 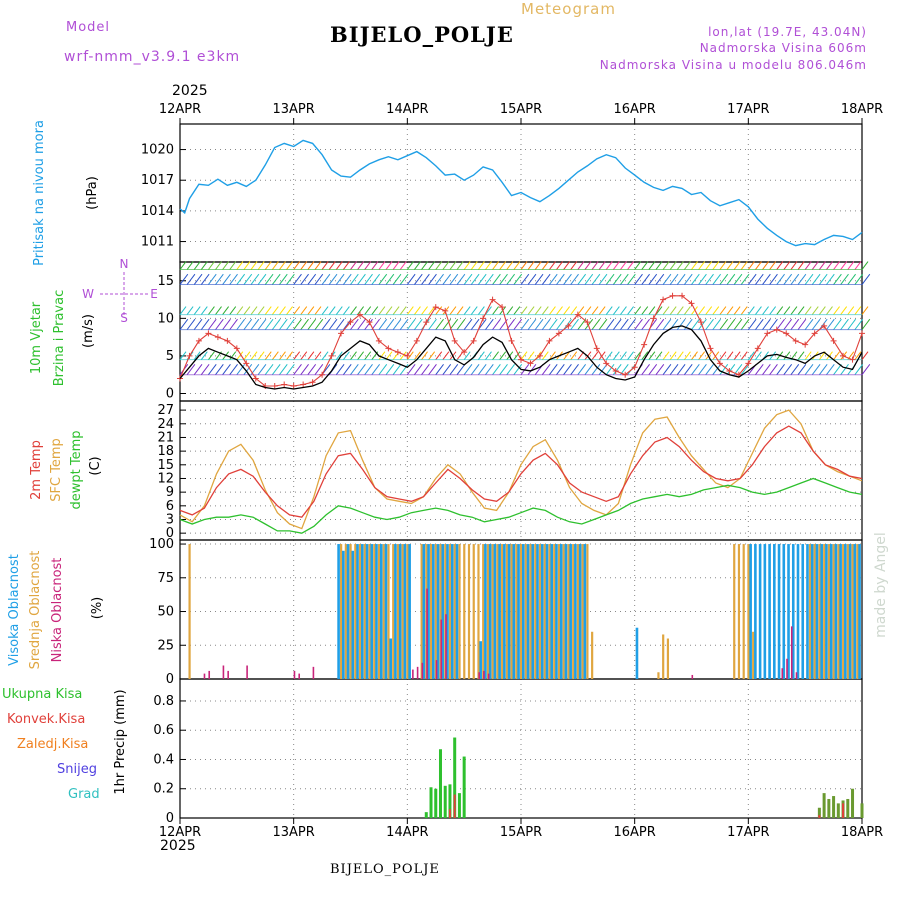 I want to click on pressure-unit: (hPa), so click(x=92, y=193).